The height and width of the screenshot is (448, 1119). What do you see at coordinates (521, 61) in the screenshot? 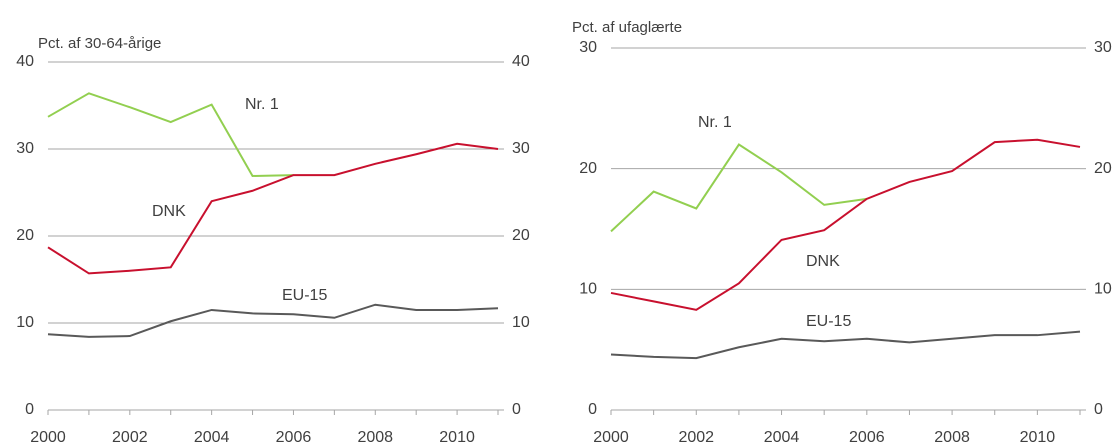
I see `y2-tick-label: 40` at bounding box center [521, 61].